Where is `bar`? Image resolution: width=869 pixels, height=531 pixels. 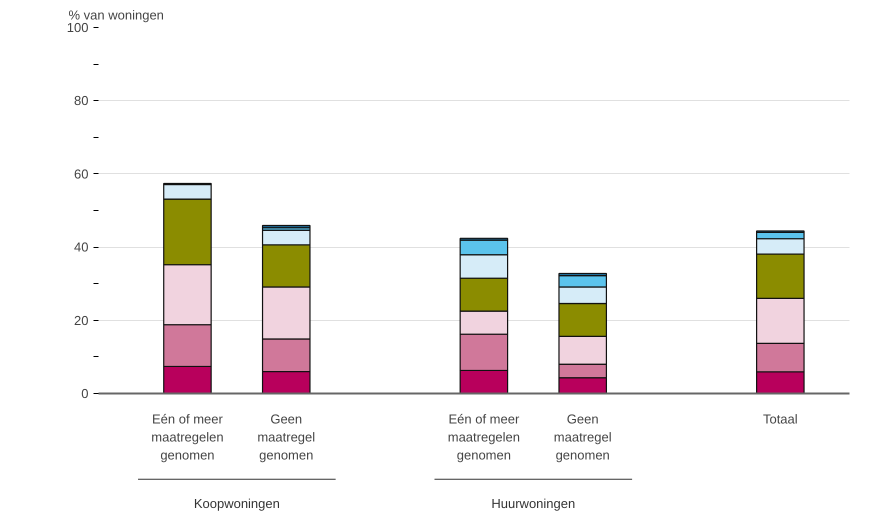 bar is located at coordinates (286, 226).